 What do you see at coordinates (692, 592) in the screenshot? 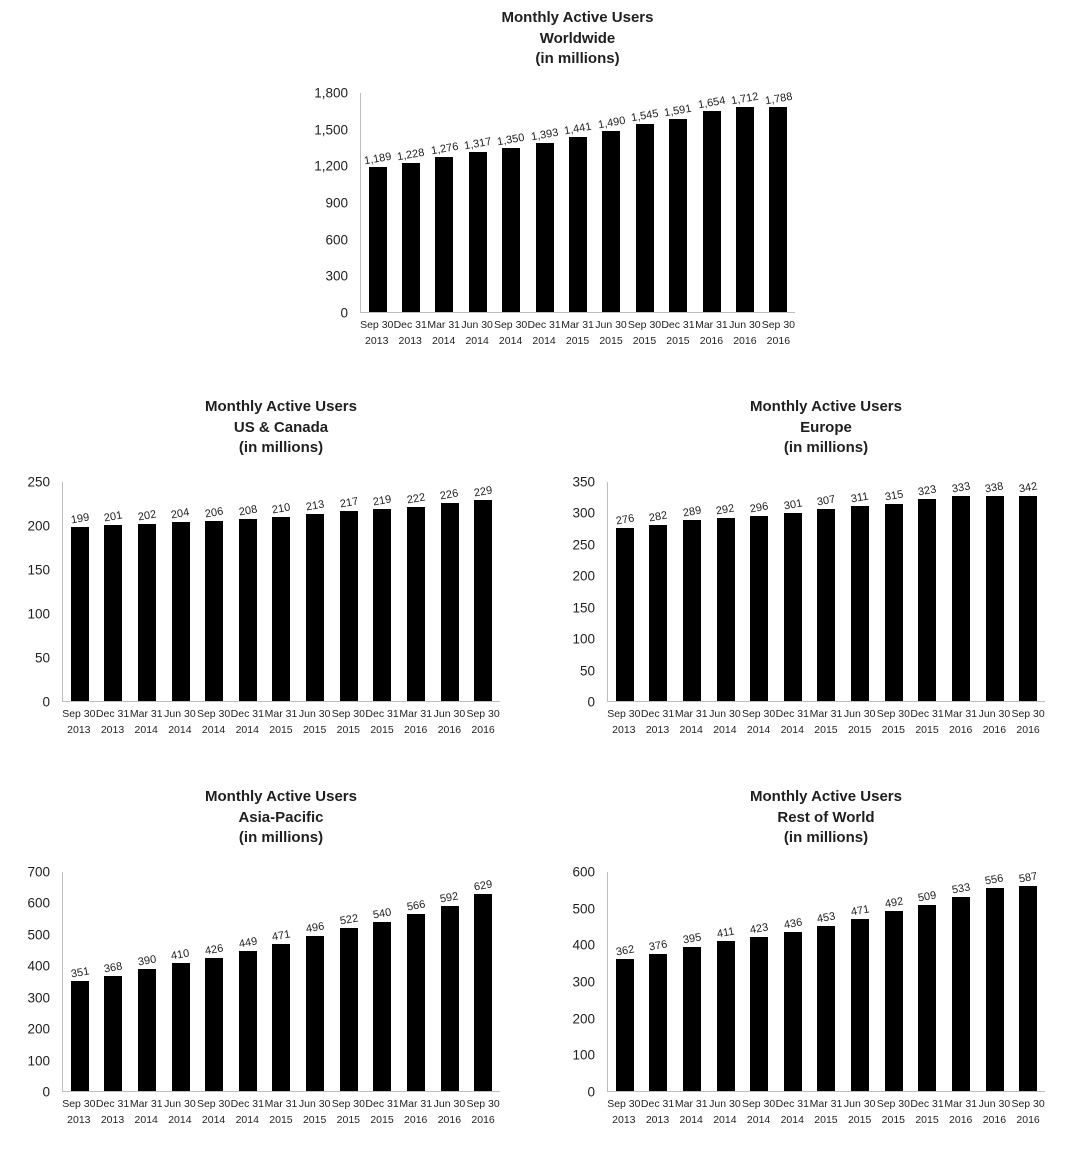
I see `bar-slot: 289` at bounding box center [692, 592].